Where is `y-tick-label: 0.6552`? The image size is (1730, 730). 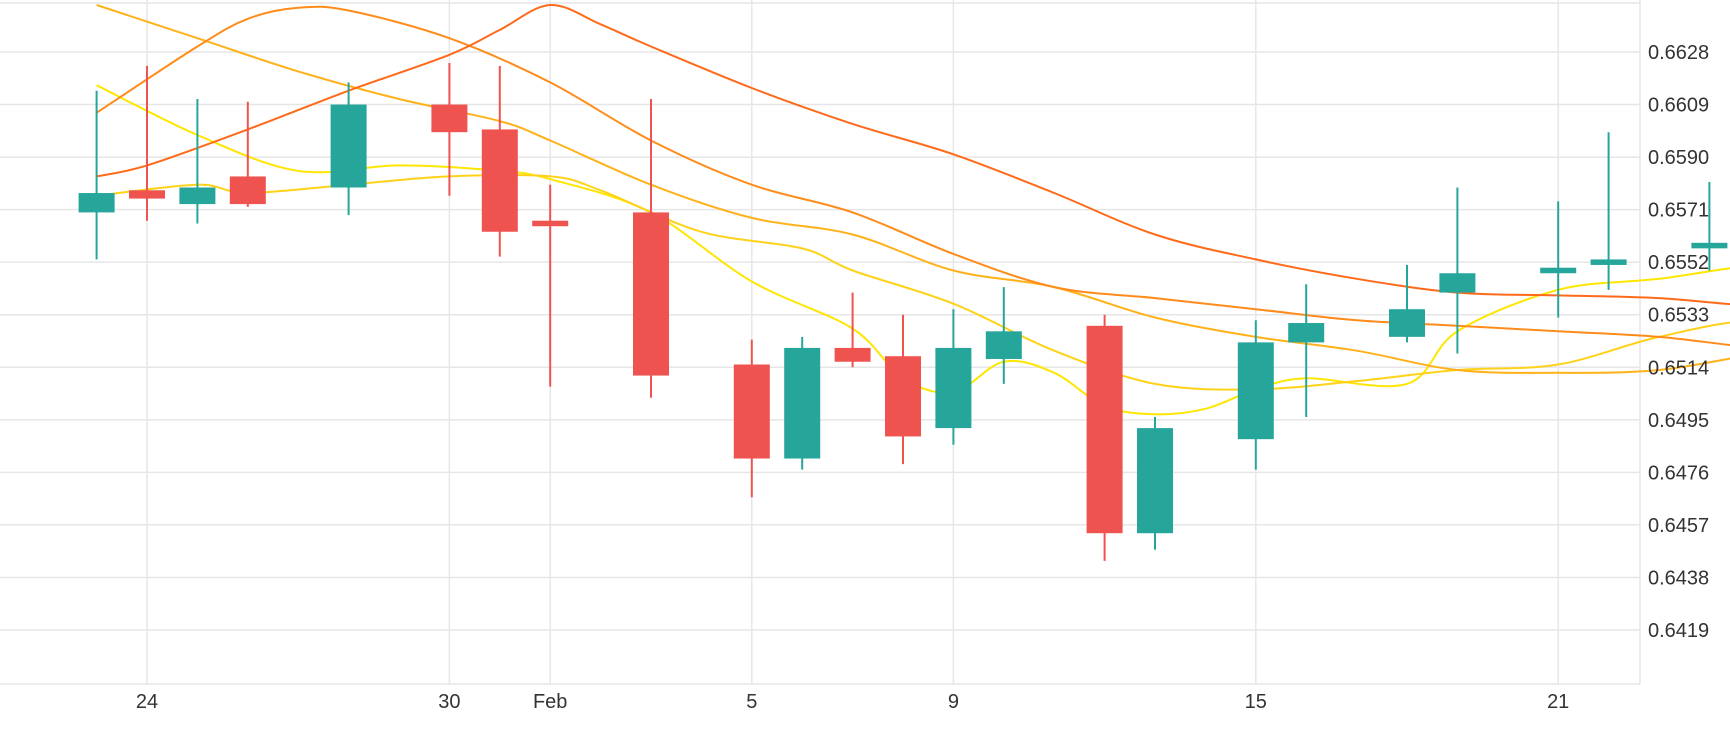
y-tick-label: 0.6552 is located at coordinates (1678, 263).